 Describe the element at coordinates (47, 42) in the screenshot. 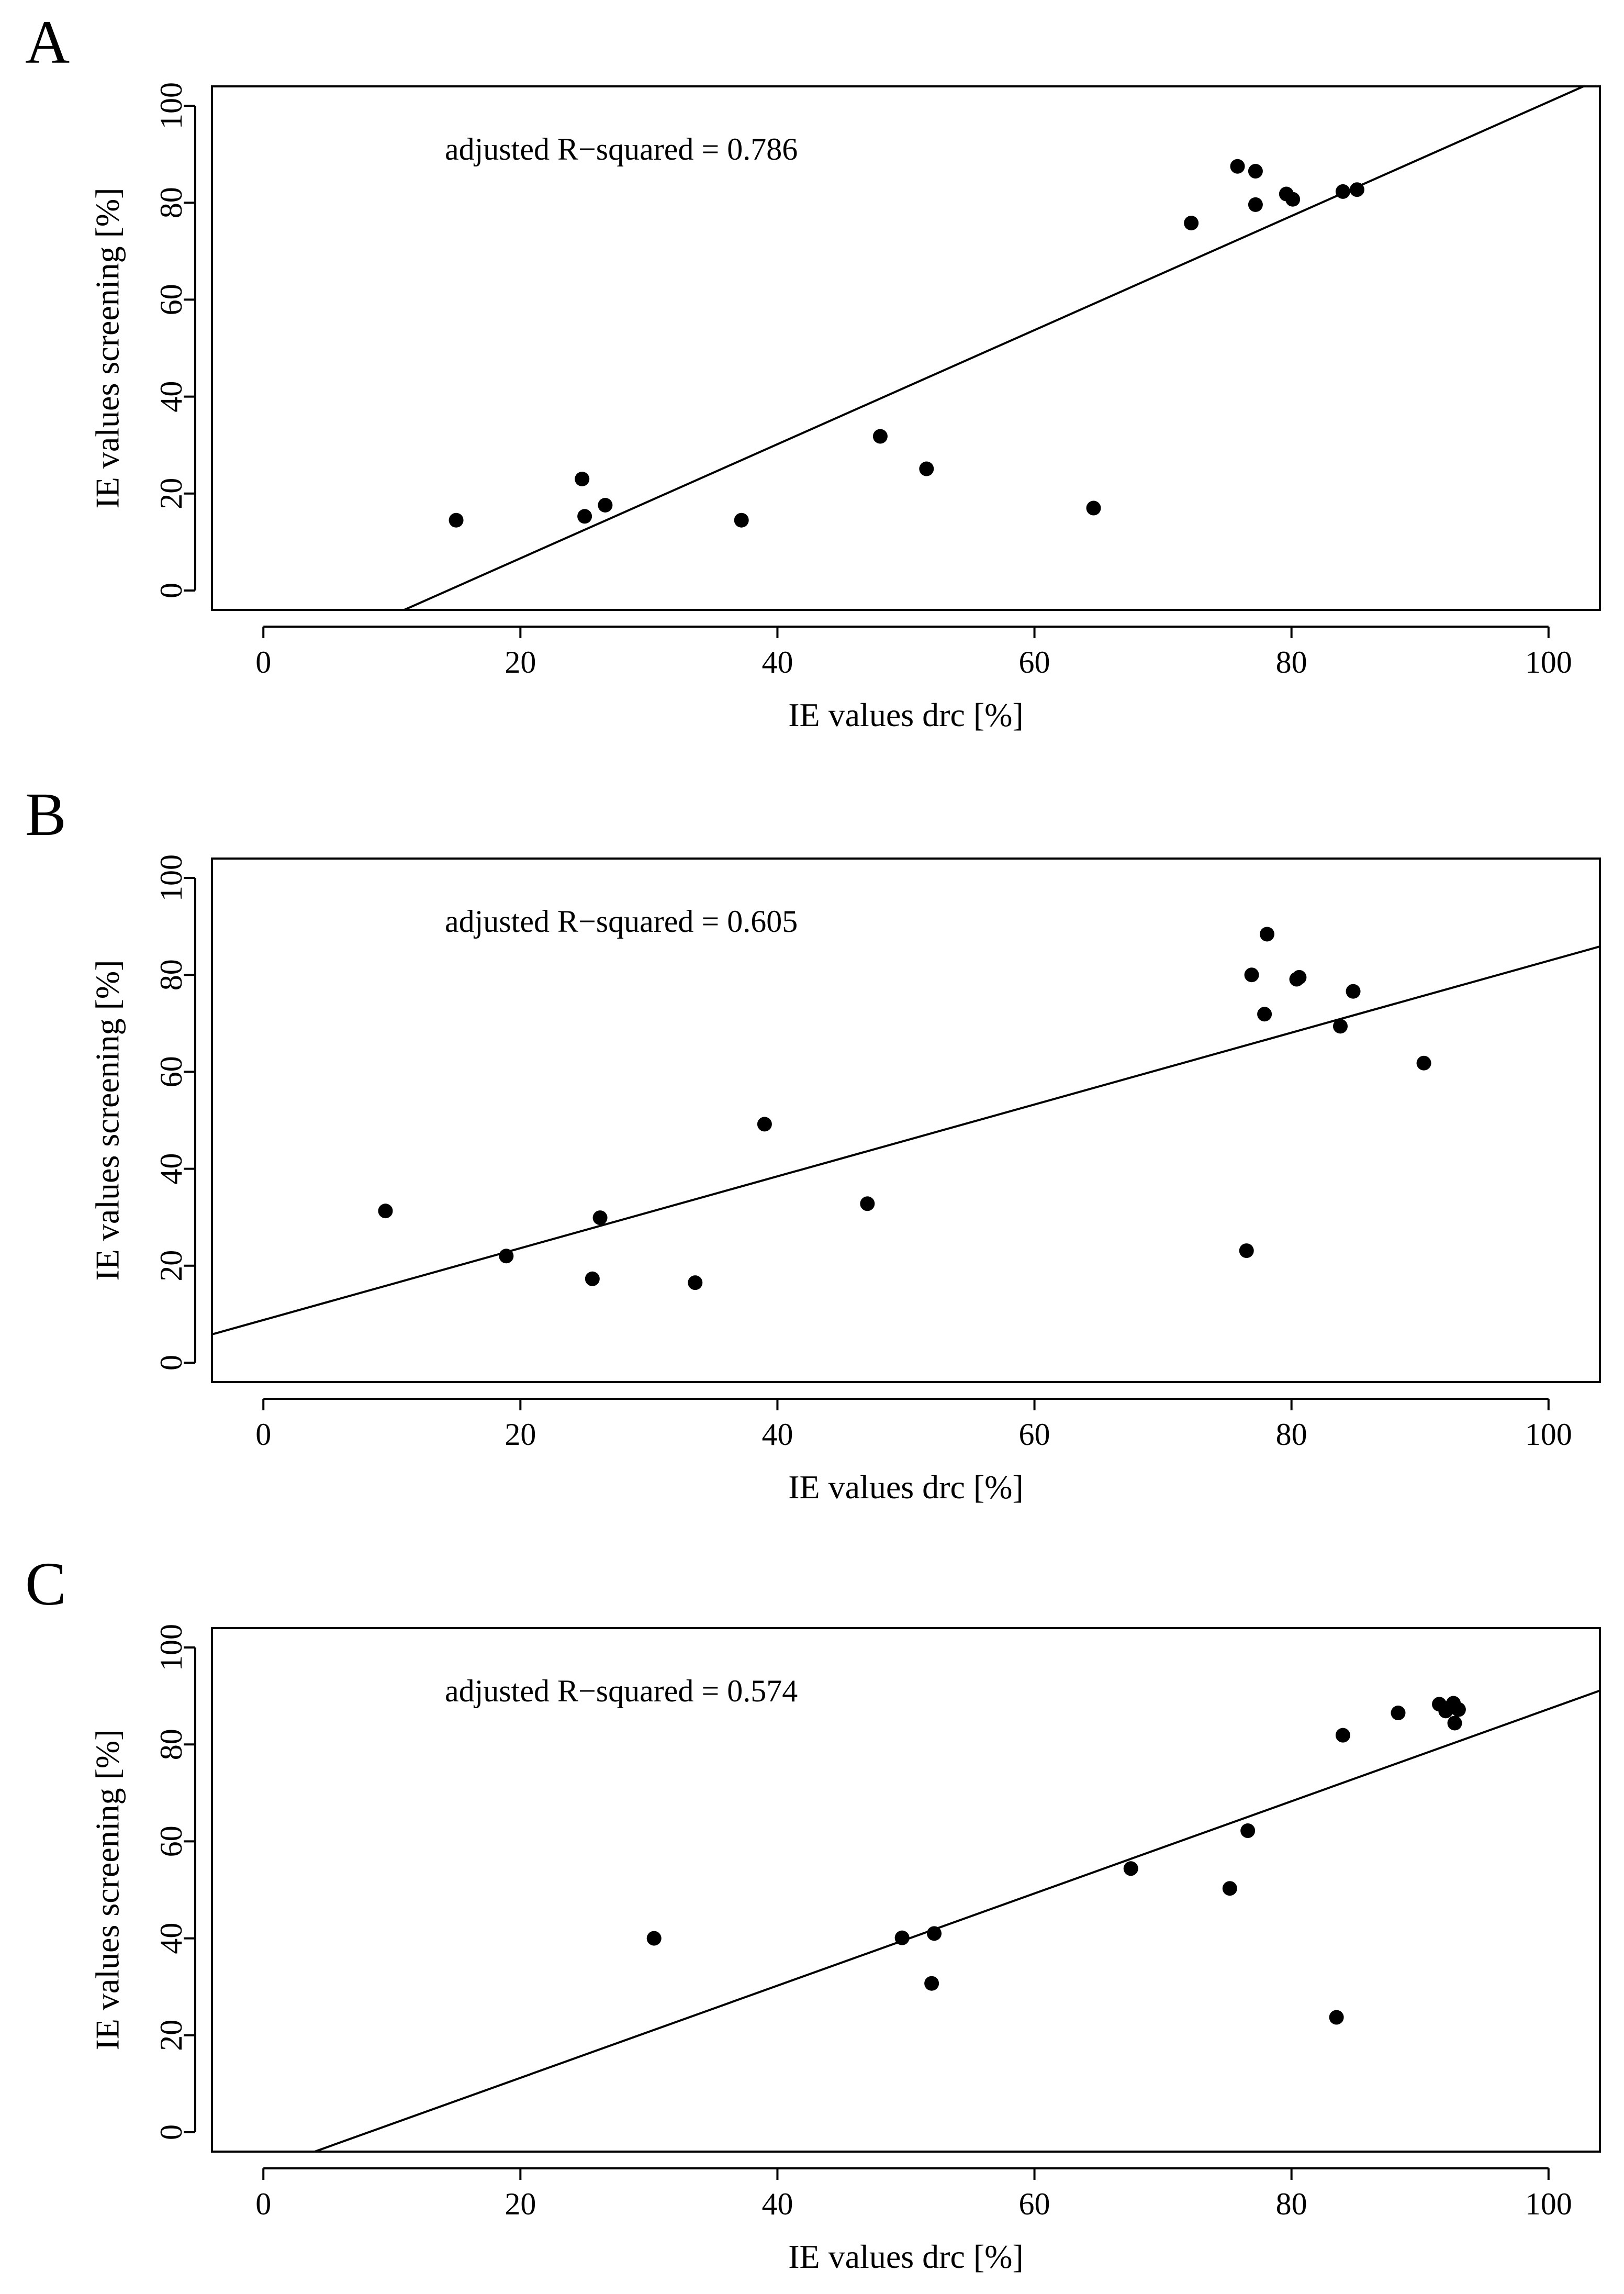

I see `panel-label: A` at that location.